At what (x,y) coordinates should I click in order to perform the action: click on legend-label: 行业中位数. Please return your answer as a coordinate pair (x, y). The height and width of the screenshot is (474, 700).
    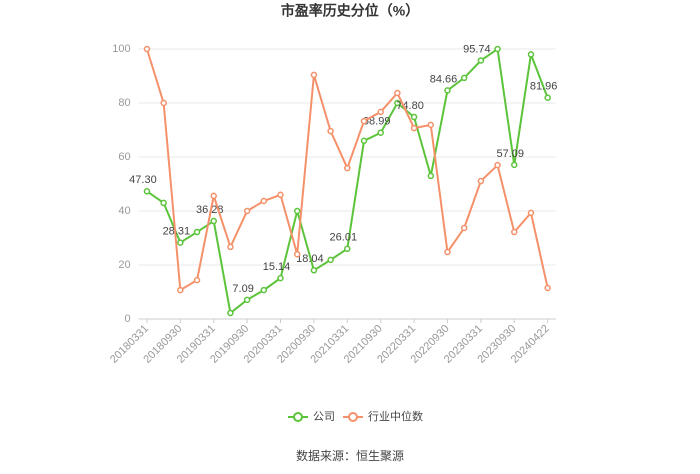
    Looking at the image, I should click on (395, 416).